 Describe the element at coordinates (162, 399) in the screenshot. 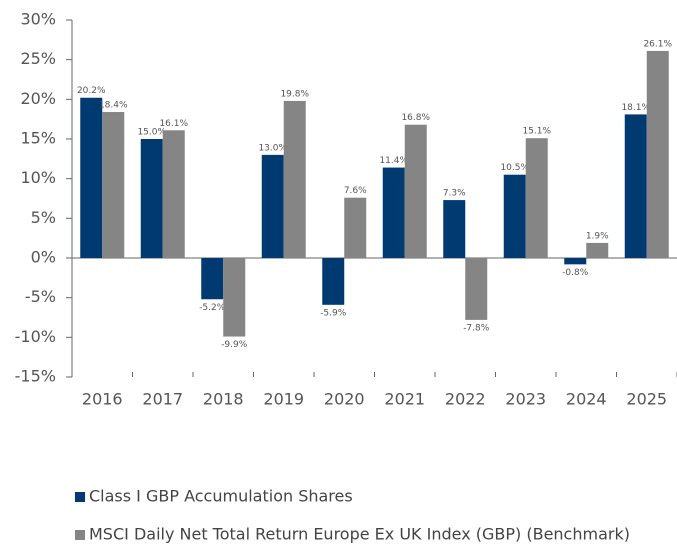

I see `x-tick-label: 2017` at that location.